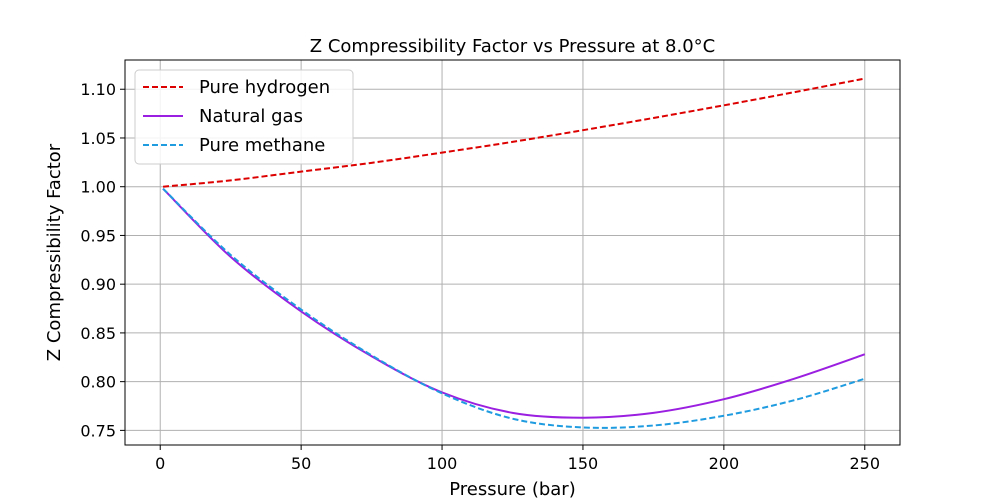 This screenshot has height=500, width=1000. Describe the element at coordinates (98, 333) in the screenshot. I see `y-tick-label: 0.85` at that location.